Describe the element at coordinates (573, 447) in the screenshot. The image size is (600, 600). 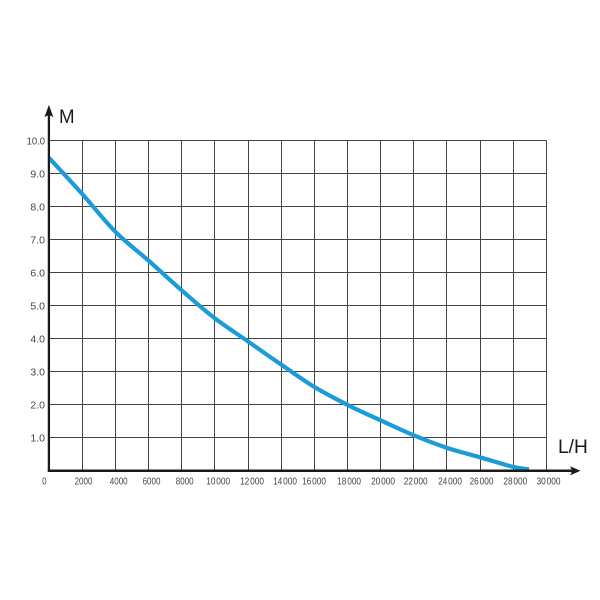
I see `svg-text: L/H` at that location.